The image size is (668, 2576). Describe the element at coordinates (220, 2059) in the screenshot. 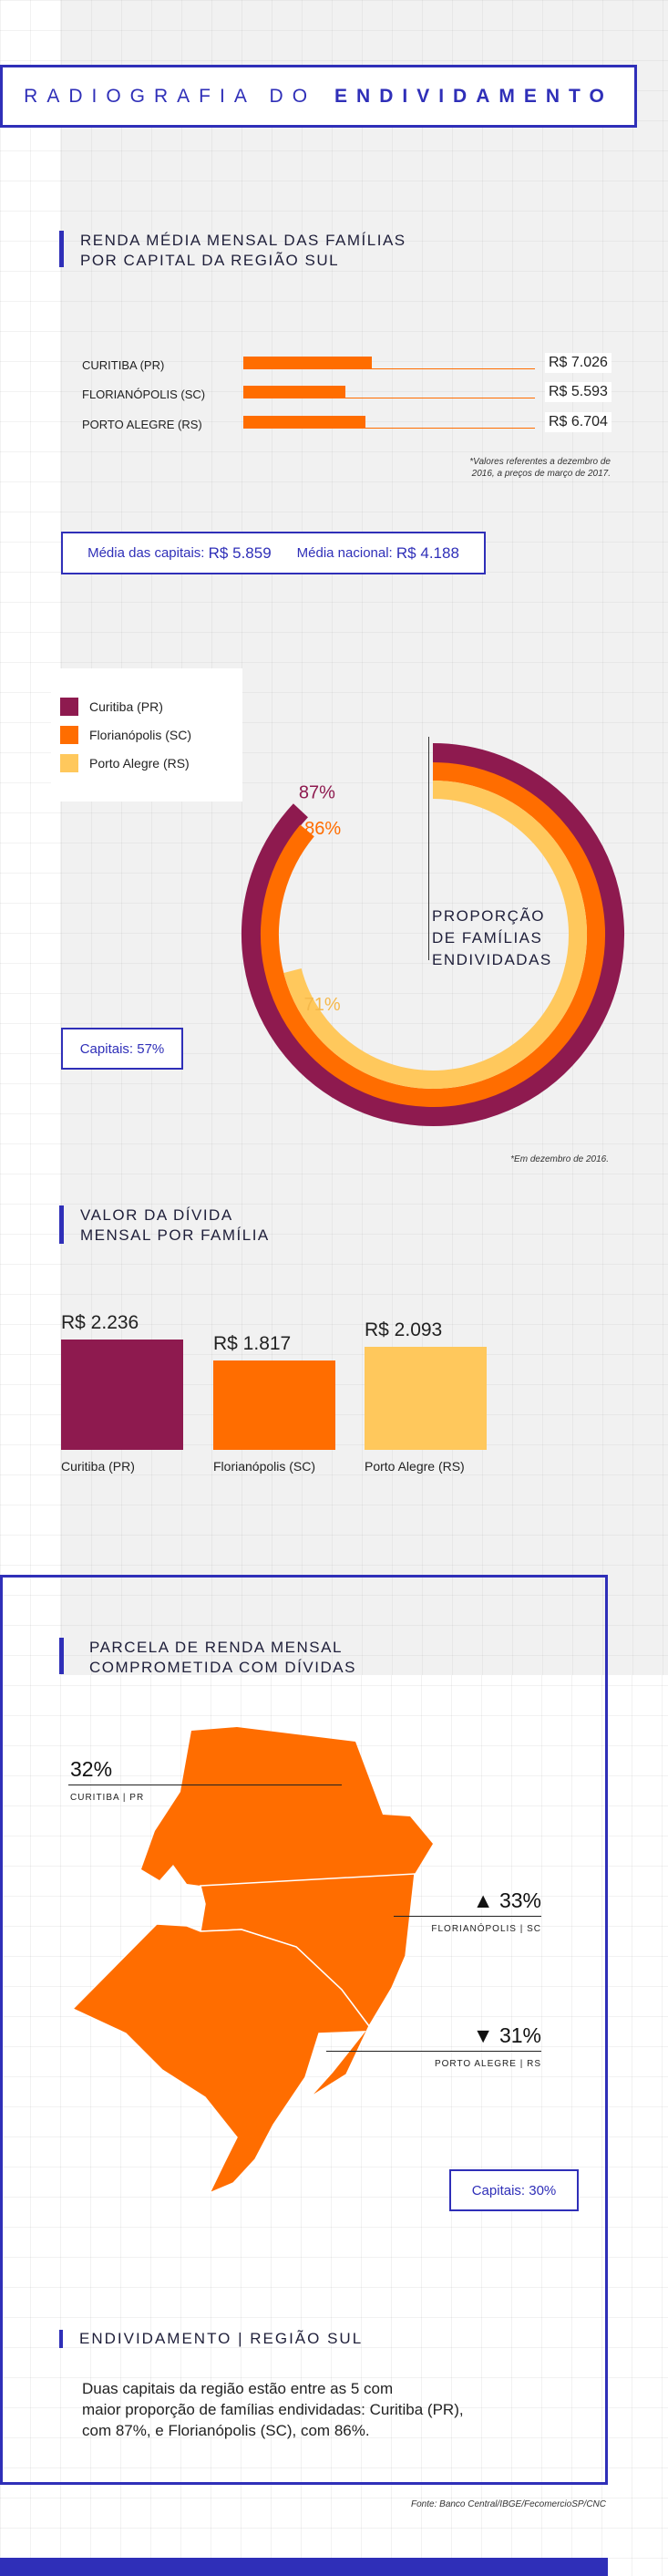

I see `rio-grande-do-sul-state` at that location.